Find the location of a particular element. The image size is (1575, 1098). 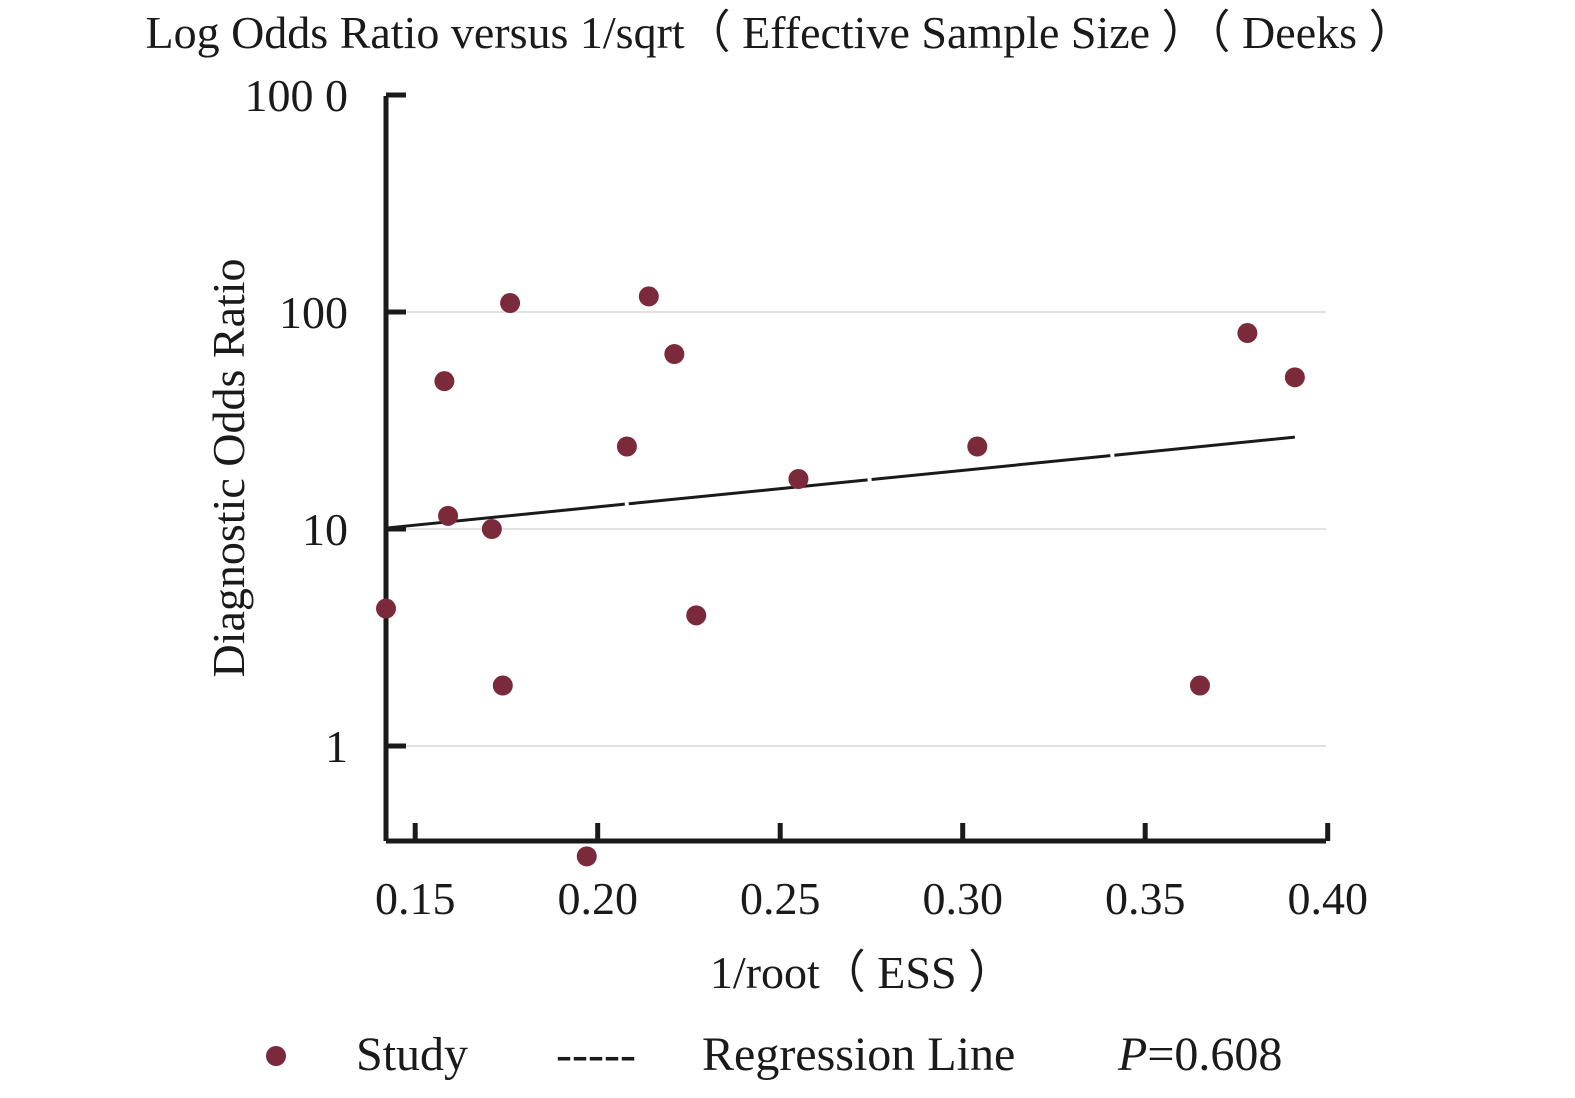

regression-line-path is located at coordinates (840, 482).